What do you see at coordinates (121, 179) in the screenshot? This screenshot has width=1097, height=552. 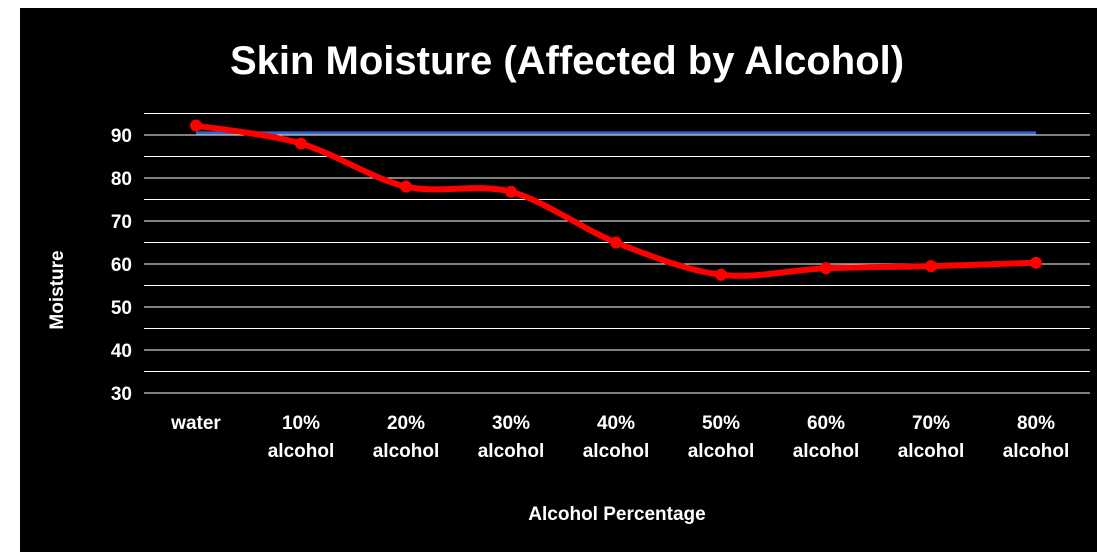 I see `y-tick-label: 80` at bounding box center [121, 179].